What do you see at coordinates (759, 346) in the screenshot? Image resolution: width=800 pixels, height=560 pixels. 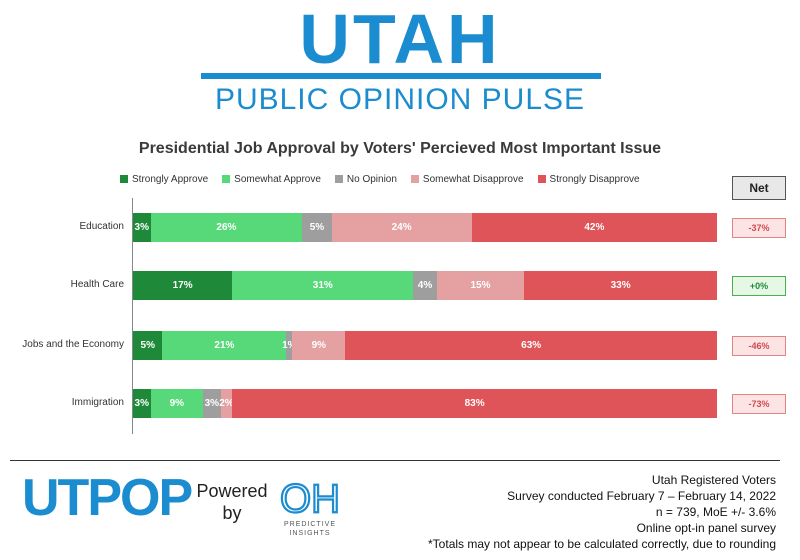 I see `net-value-jobs-and-the-economy: -46%` at bounding box center [759, 346].